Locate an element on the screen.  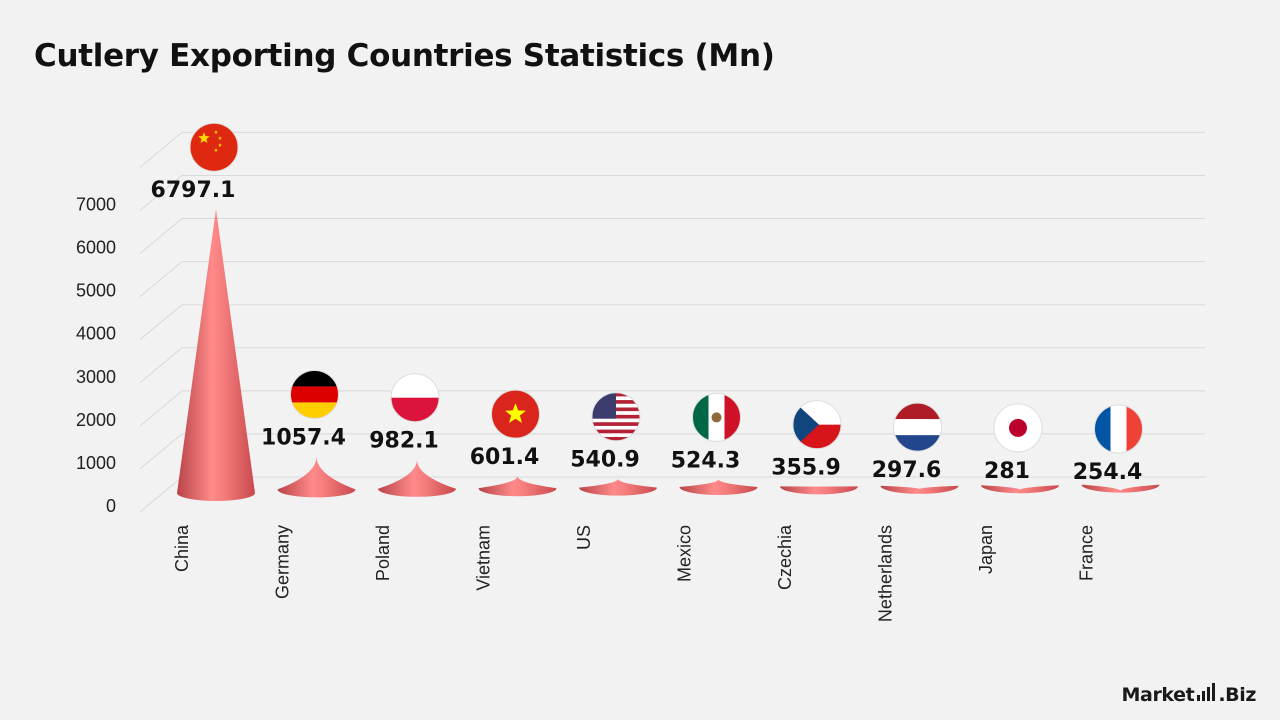
value-label: 297.6 is located at coordinates (907, 470).